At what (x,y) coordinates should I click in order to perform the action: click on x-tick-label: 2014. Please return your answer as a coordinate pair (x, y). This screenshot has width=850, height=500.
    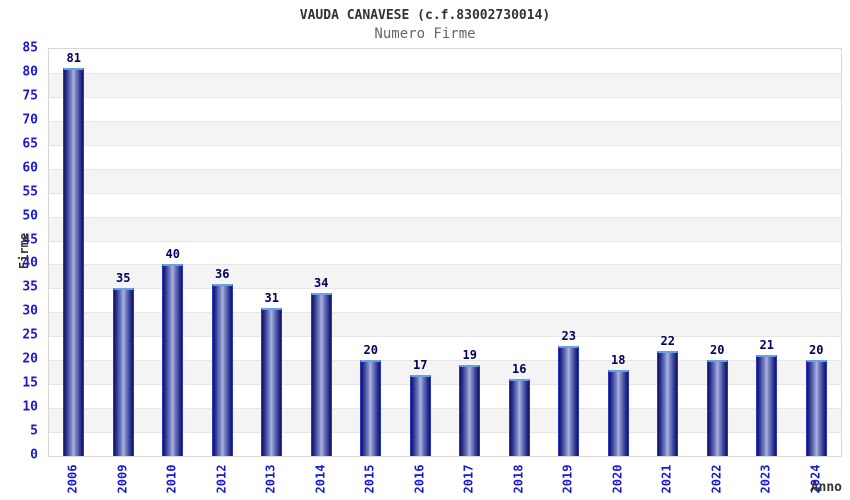
    Looking at the image, I should click on (320, 479).